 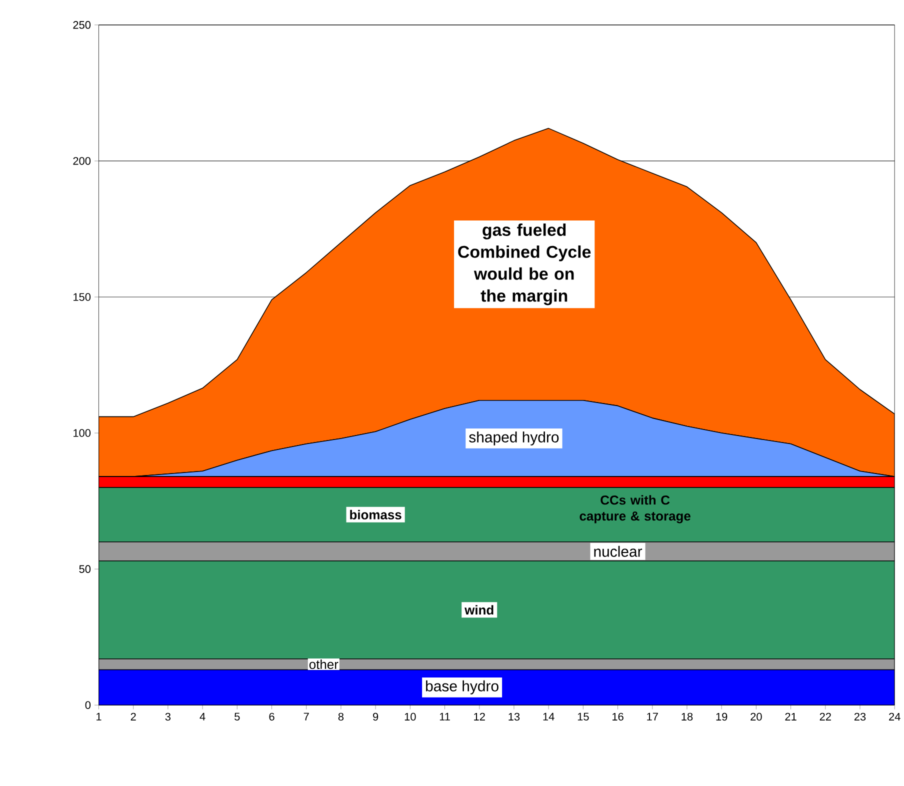 What do you see at coordinates (306, 716) in the screenshot?
I see `x-tick-label: 7` at bounding box center [306, 716].